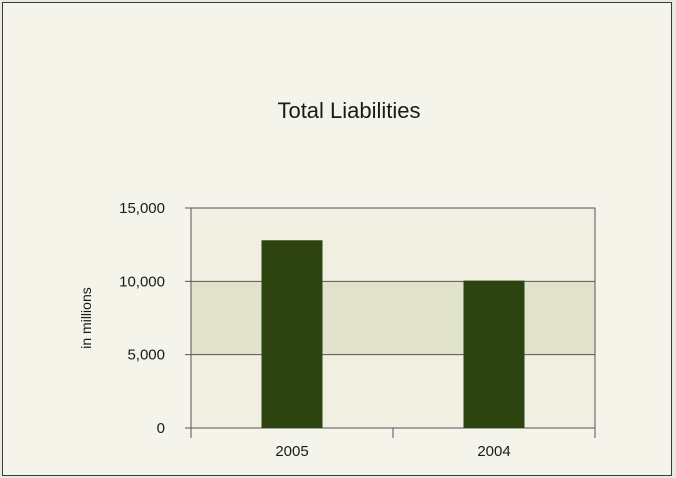 The width and height of the screenshot is (676, 478). Describe the element at coordinates (494, 354) in the screenshot. I see `bar-2004` at that location.